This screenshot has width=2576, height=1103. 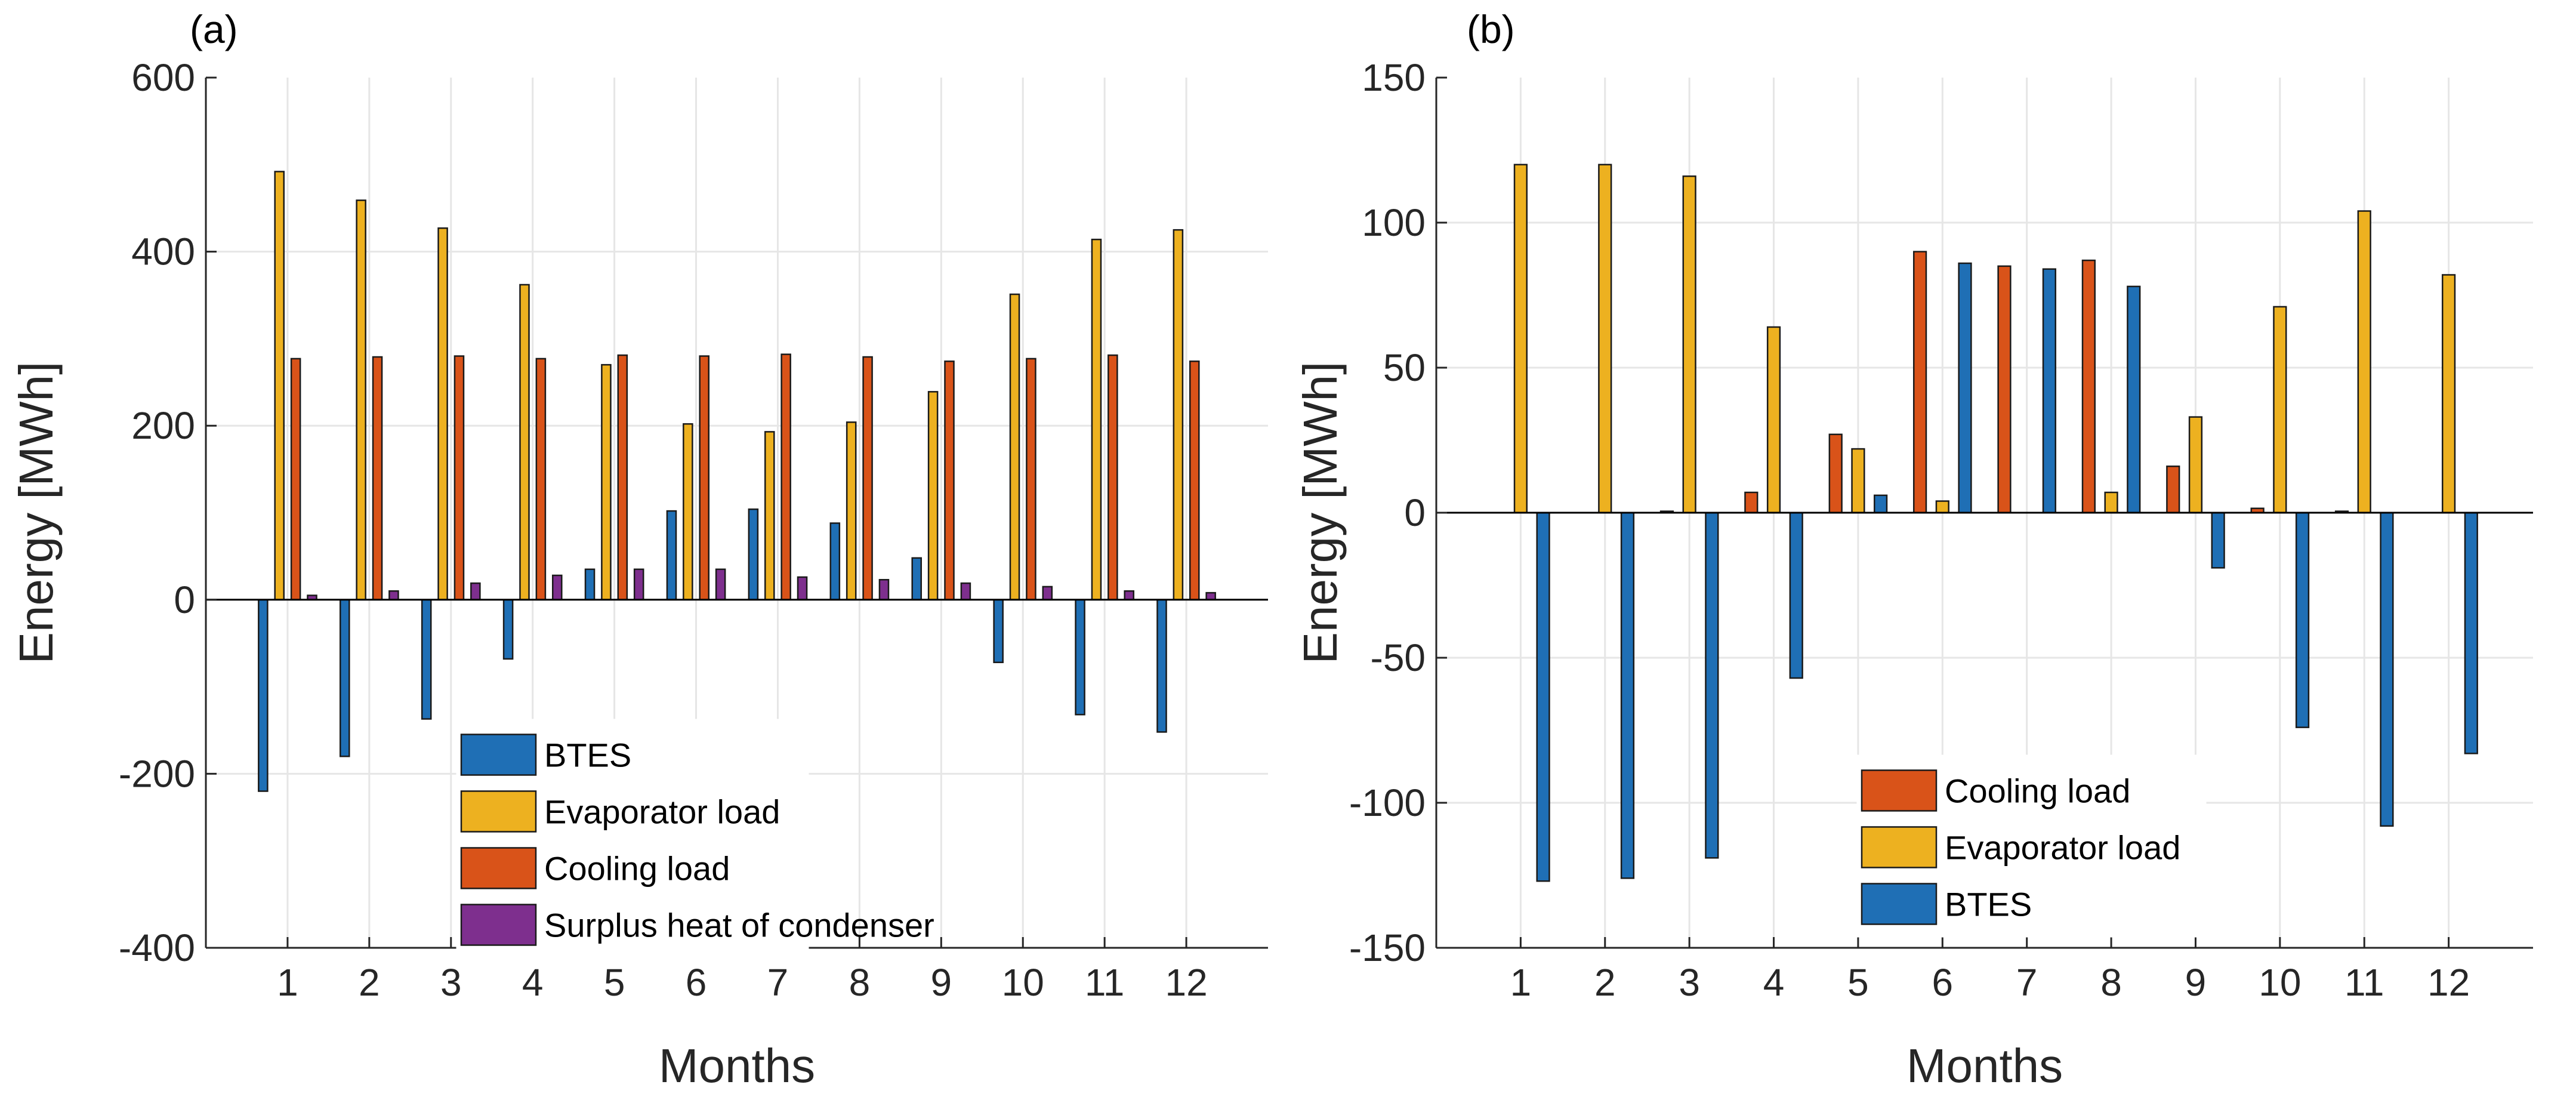 What do you see at coordinates (1112, 477) in the screenshot?
I see `bar-cooling-load-m11` at bounding box center [1112, 477].